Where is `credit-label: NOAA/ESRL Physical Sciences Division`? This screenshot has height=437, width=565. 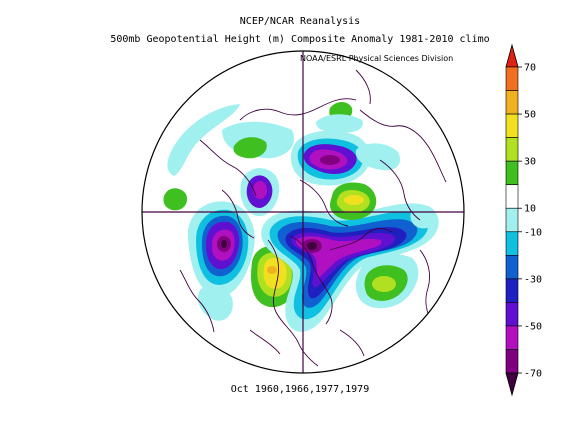 credit-label: NOAA/ESRL Physical Sciences Division is located at coordinates (377, 58).